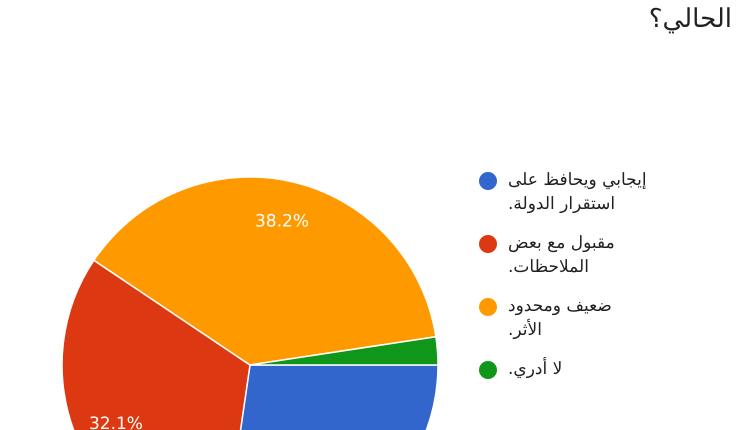 Image resolution: width=750 pixels, height=430 pixels. Describe the element at coordinates (115, 422) in the screenshot. I see `data-label: 32.1%` at that location.